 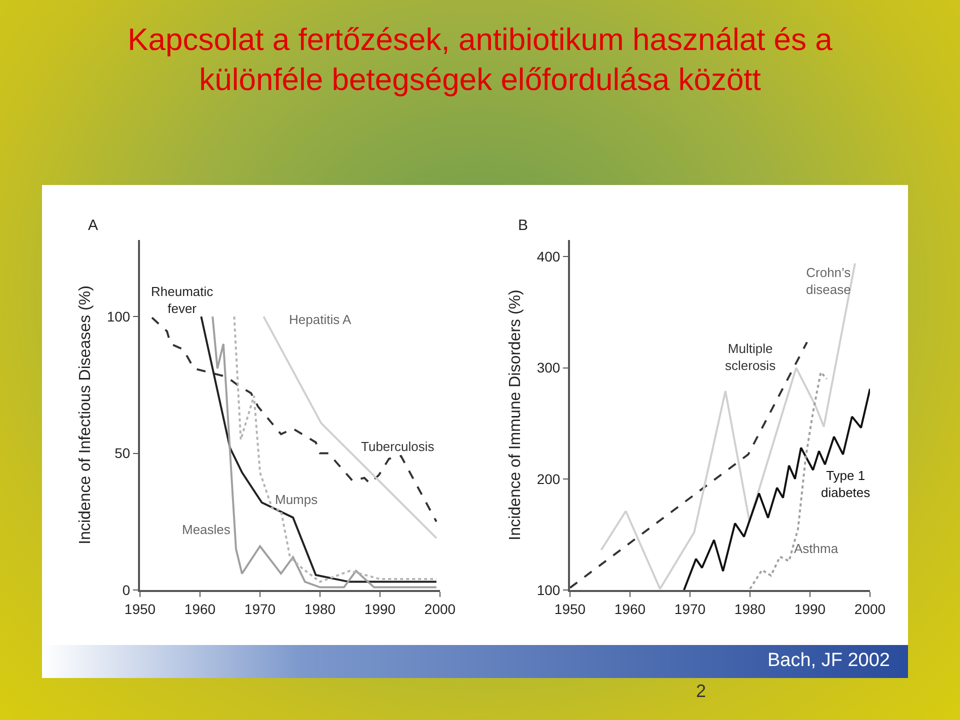 I want to click on text: Bach, JF 2002, so click(x=828, y=661).